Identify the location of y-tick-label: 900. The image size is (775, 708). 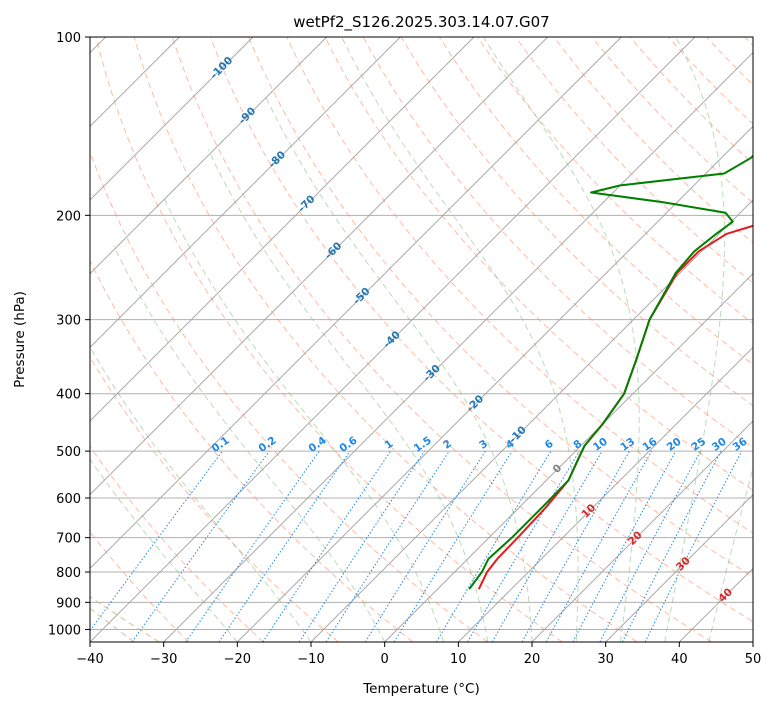
(68, 603).